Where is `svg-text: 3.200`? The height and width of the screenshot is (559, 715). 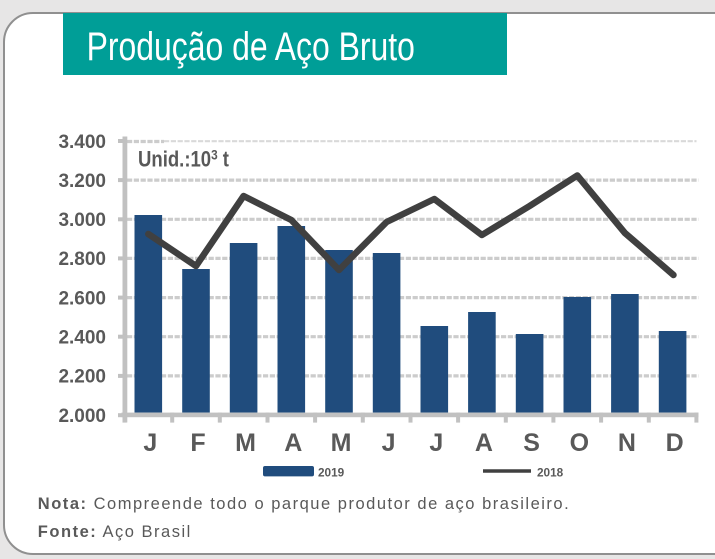
svg-text: 3.200 is located at coordinates (82, 181).